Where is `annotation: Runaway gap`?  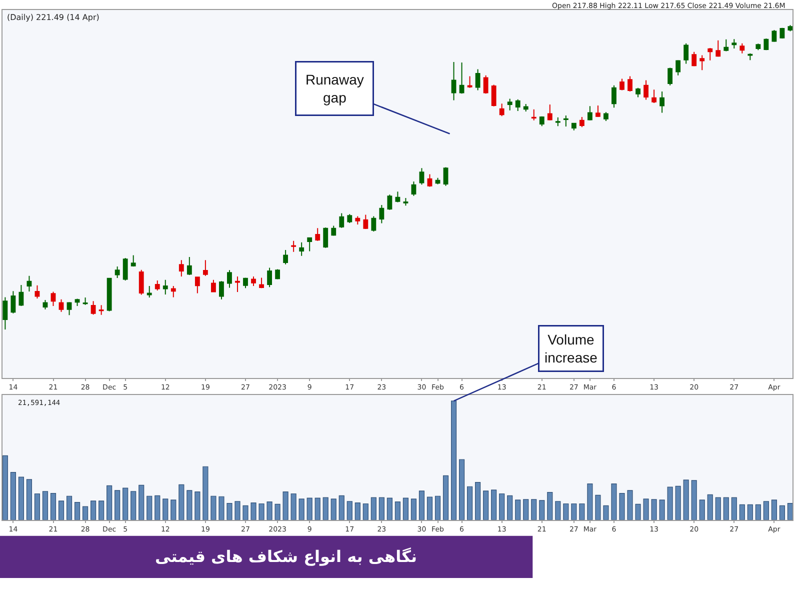
annotation: Runaway gap is located at coordinates (335, 89).